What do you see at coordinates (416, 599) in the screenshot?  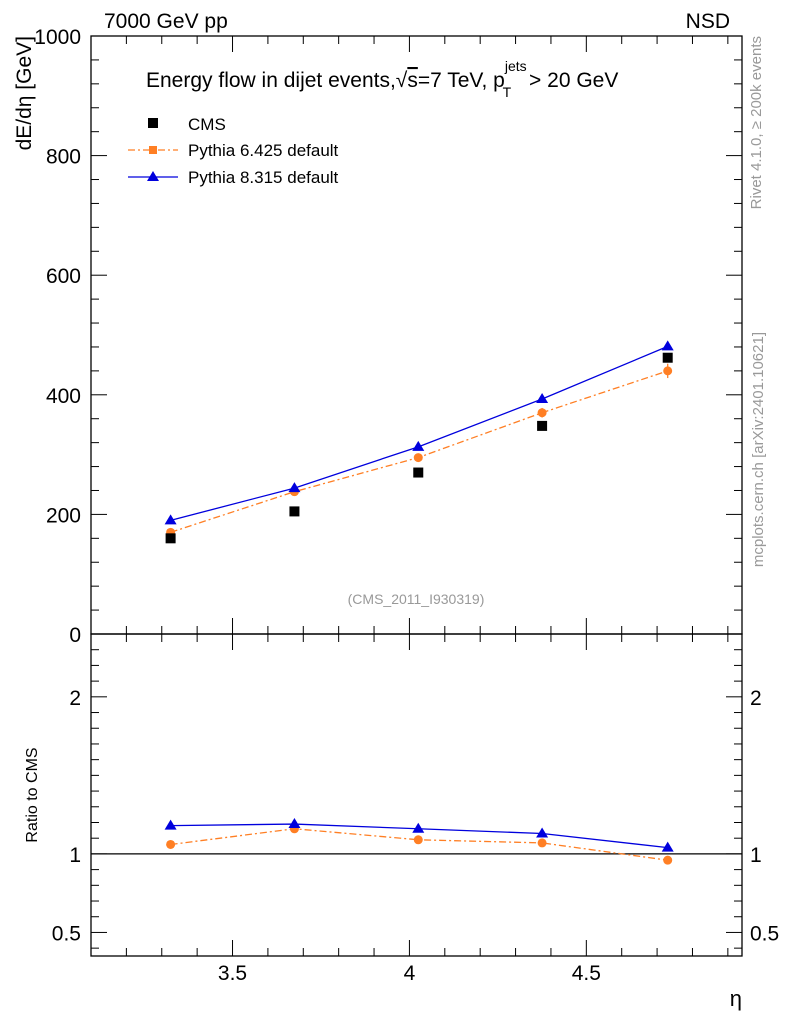 I see `analysis-watermark: (CMS_2011_I930319)` at bounding box center [416, 599].